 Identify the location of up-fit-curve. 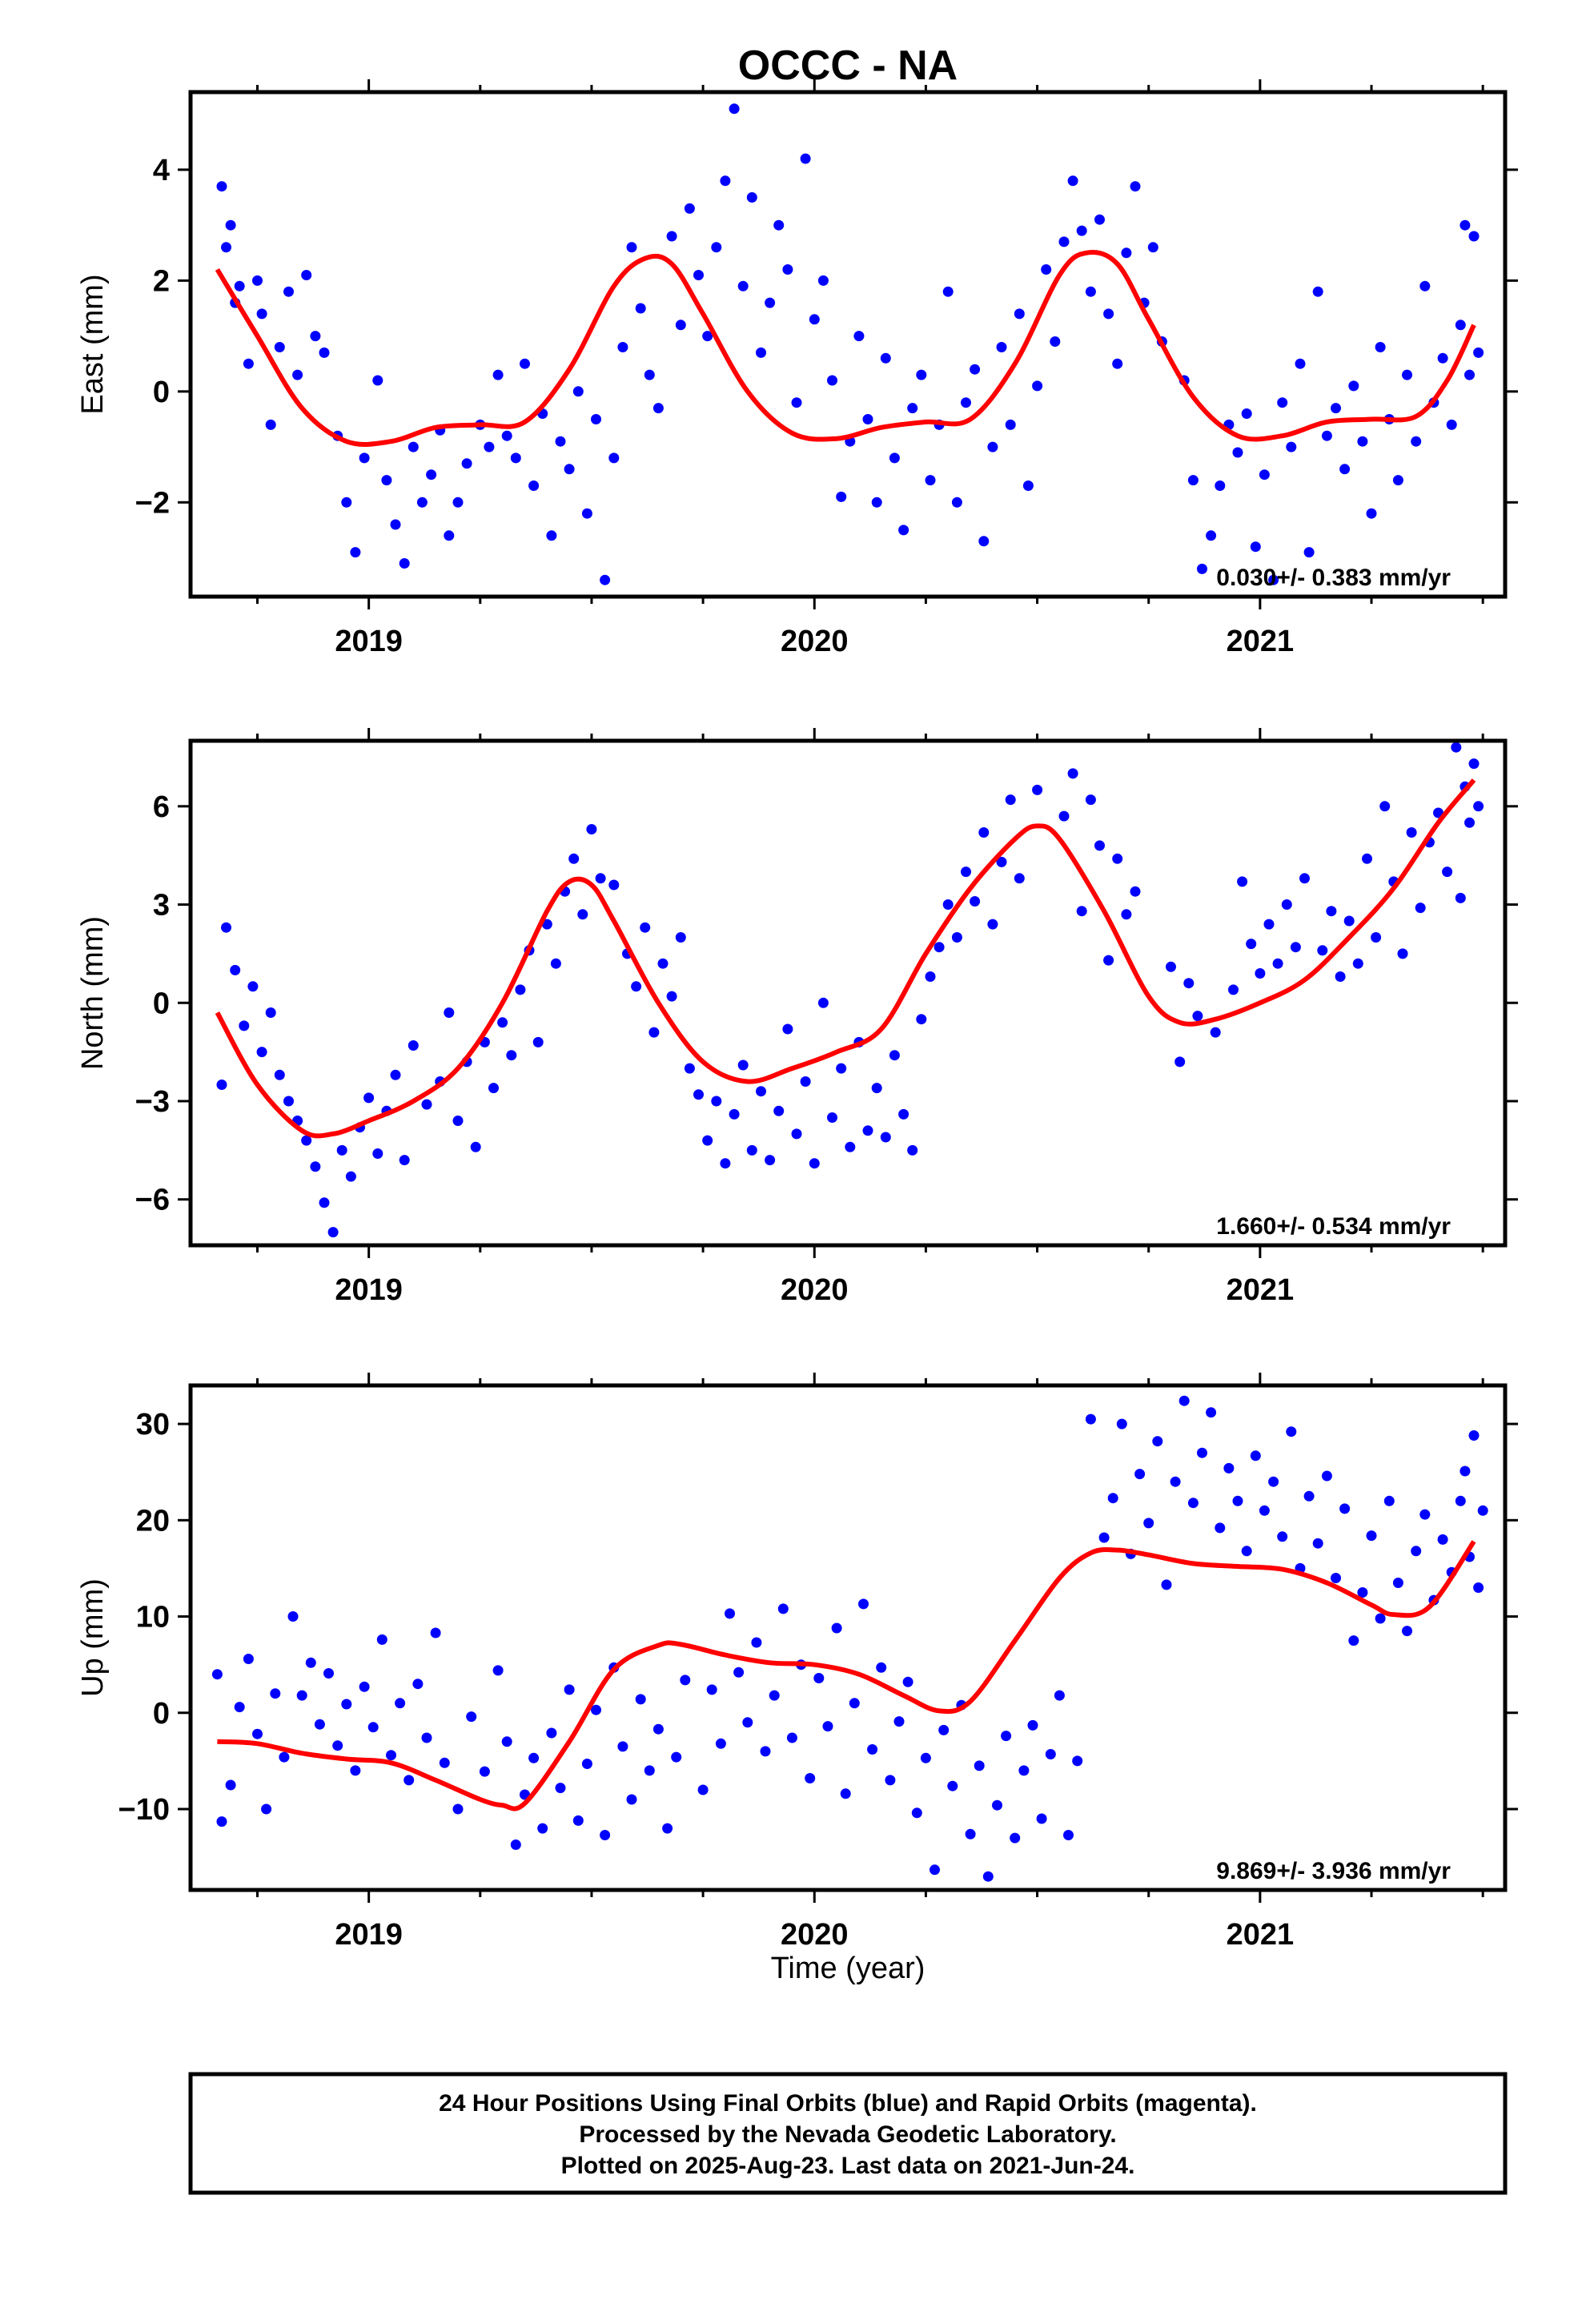
(847, 1675).